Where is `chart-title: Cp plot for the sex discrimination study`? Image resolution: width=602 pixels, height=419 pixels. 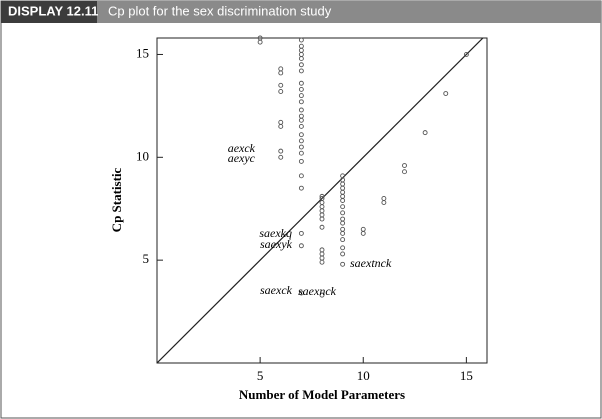
chart-title: Cp plot for the sex discrimination study is located at coordinates (220, 10).